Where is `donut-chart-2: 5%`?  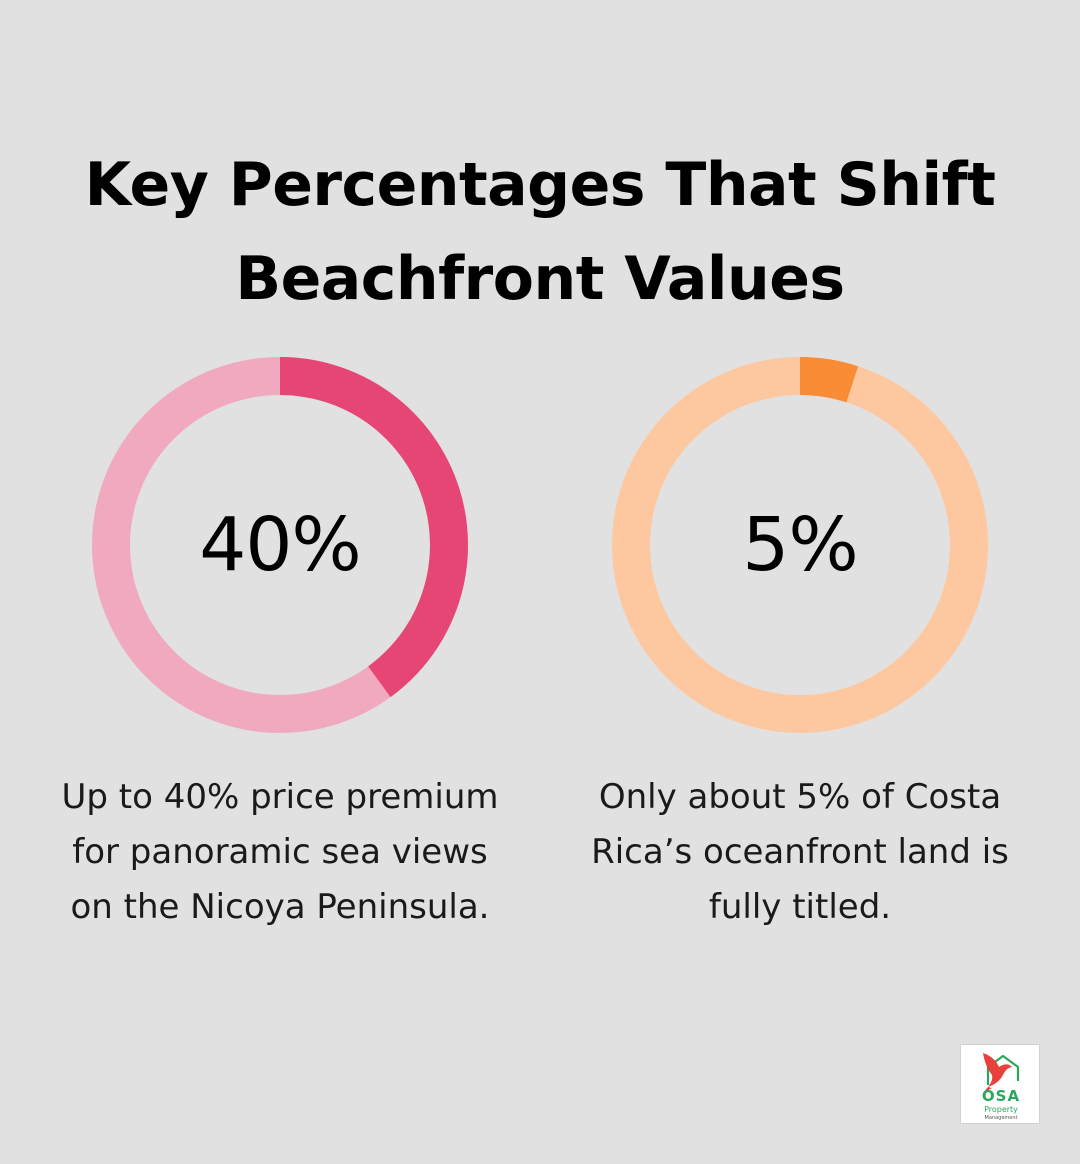 donut-chart-2: 5% is located at coordinates (800, 545).